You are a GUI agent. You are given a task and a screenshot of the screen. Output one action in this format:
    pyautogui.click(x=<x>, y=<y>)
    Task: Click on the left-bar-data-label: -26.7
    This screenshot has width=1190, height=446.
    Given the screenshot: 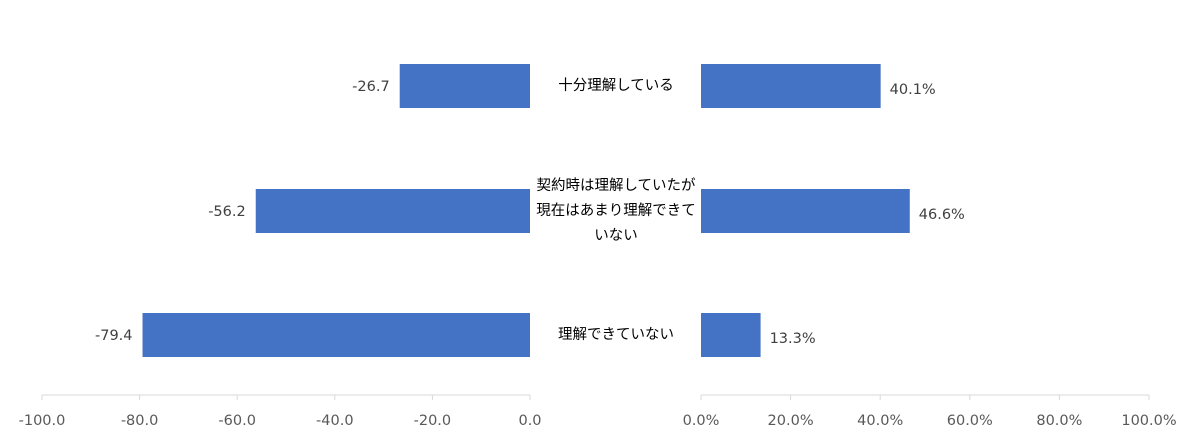 What is the action you would take?
    pyautogui.click(x=371, y=87)
    